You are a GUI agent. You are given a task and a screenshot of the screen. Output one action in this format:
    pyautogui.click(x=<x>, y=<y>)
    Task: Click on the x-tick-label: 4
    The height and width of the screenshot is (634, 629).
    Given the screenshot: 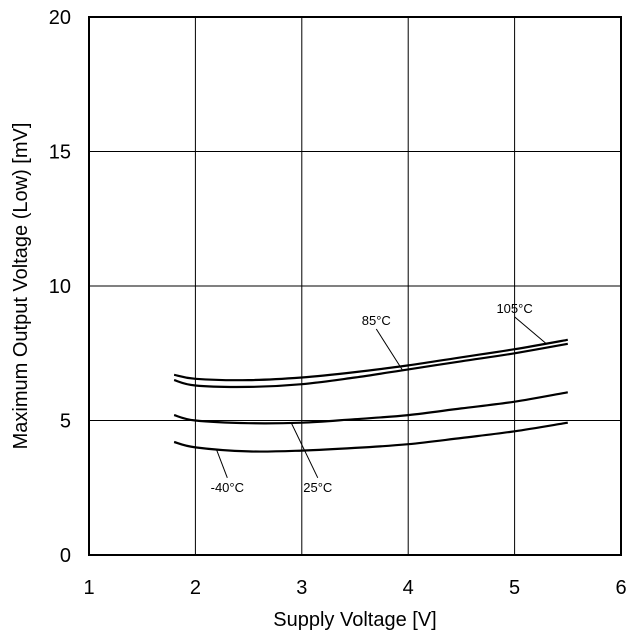 What is the action you would take?
    pyautogui.click(x=408, y=588)
    